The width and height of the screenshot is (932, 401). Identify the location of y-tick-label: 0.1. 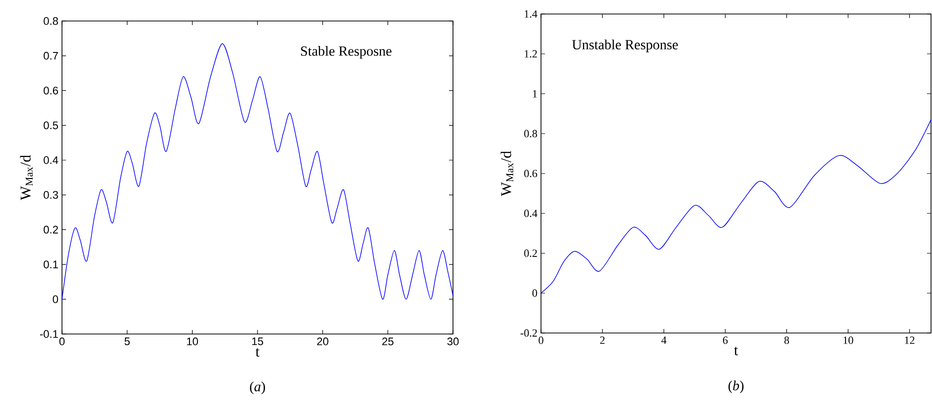
(51, 264).